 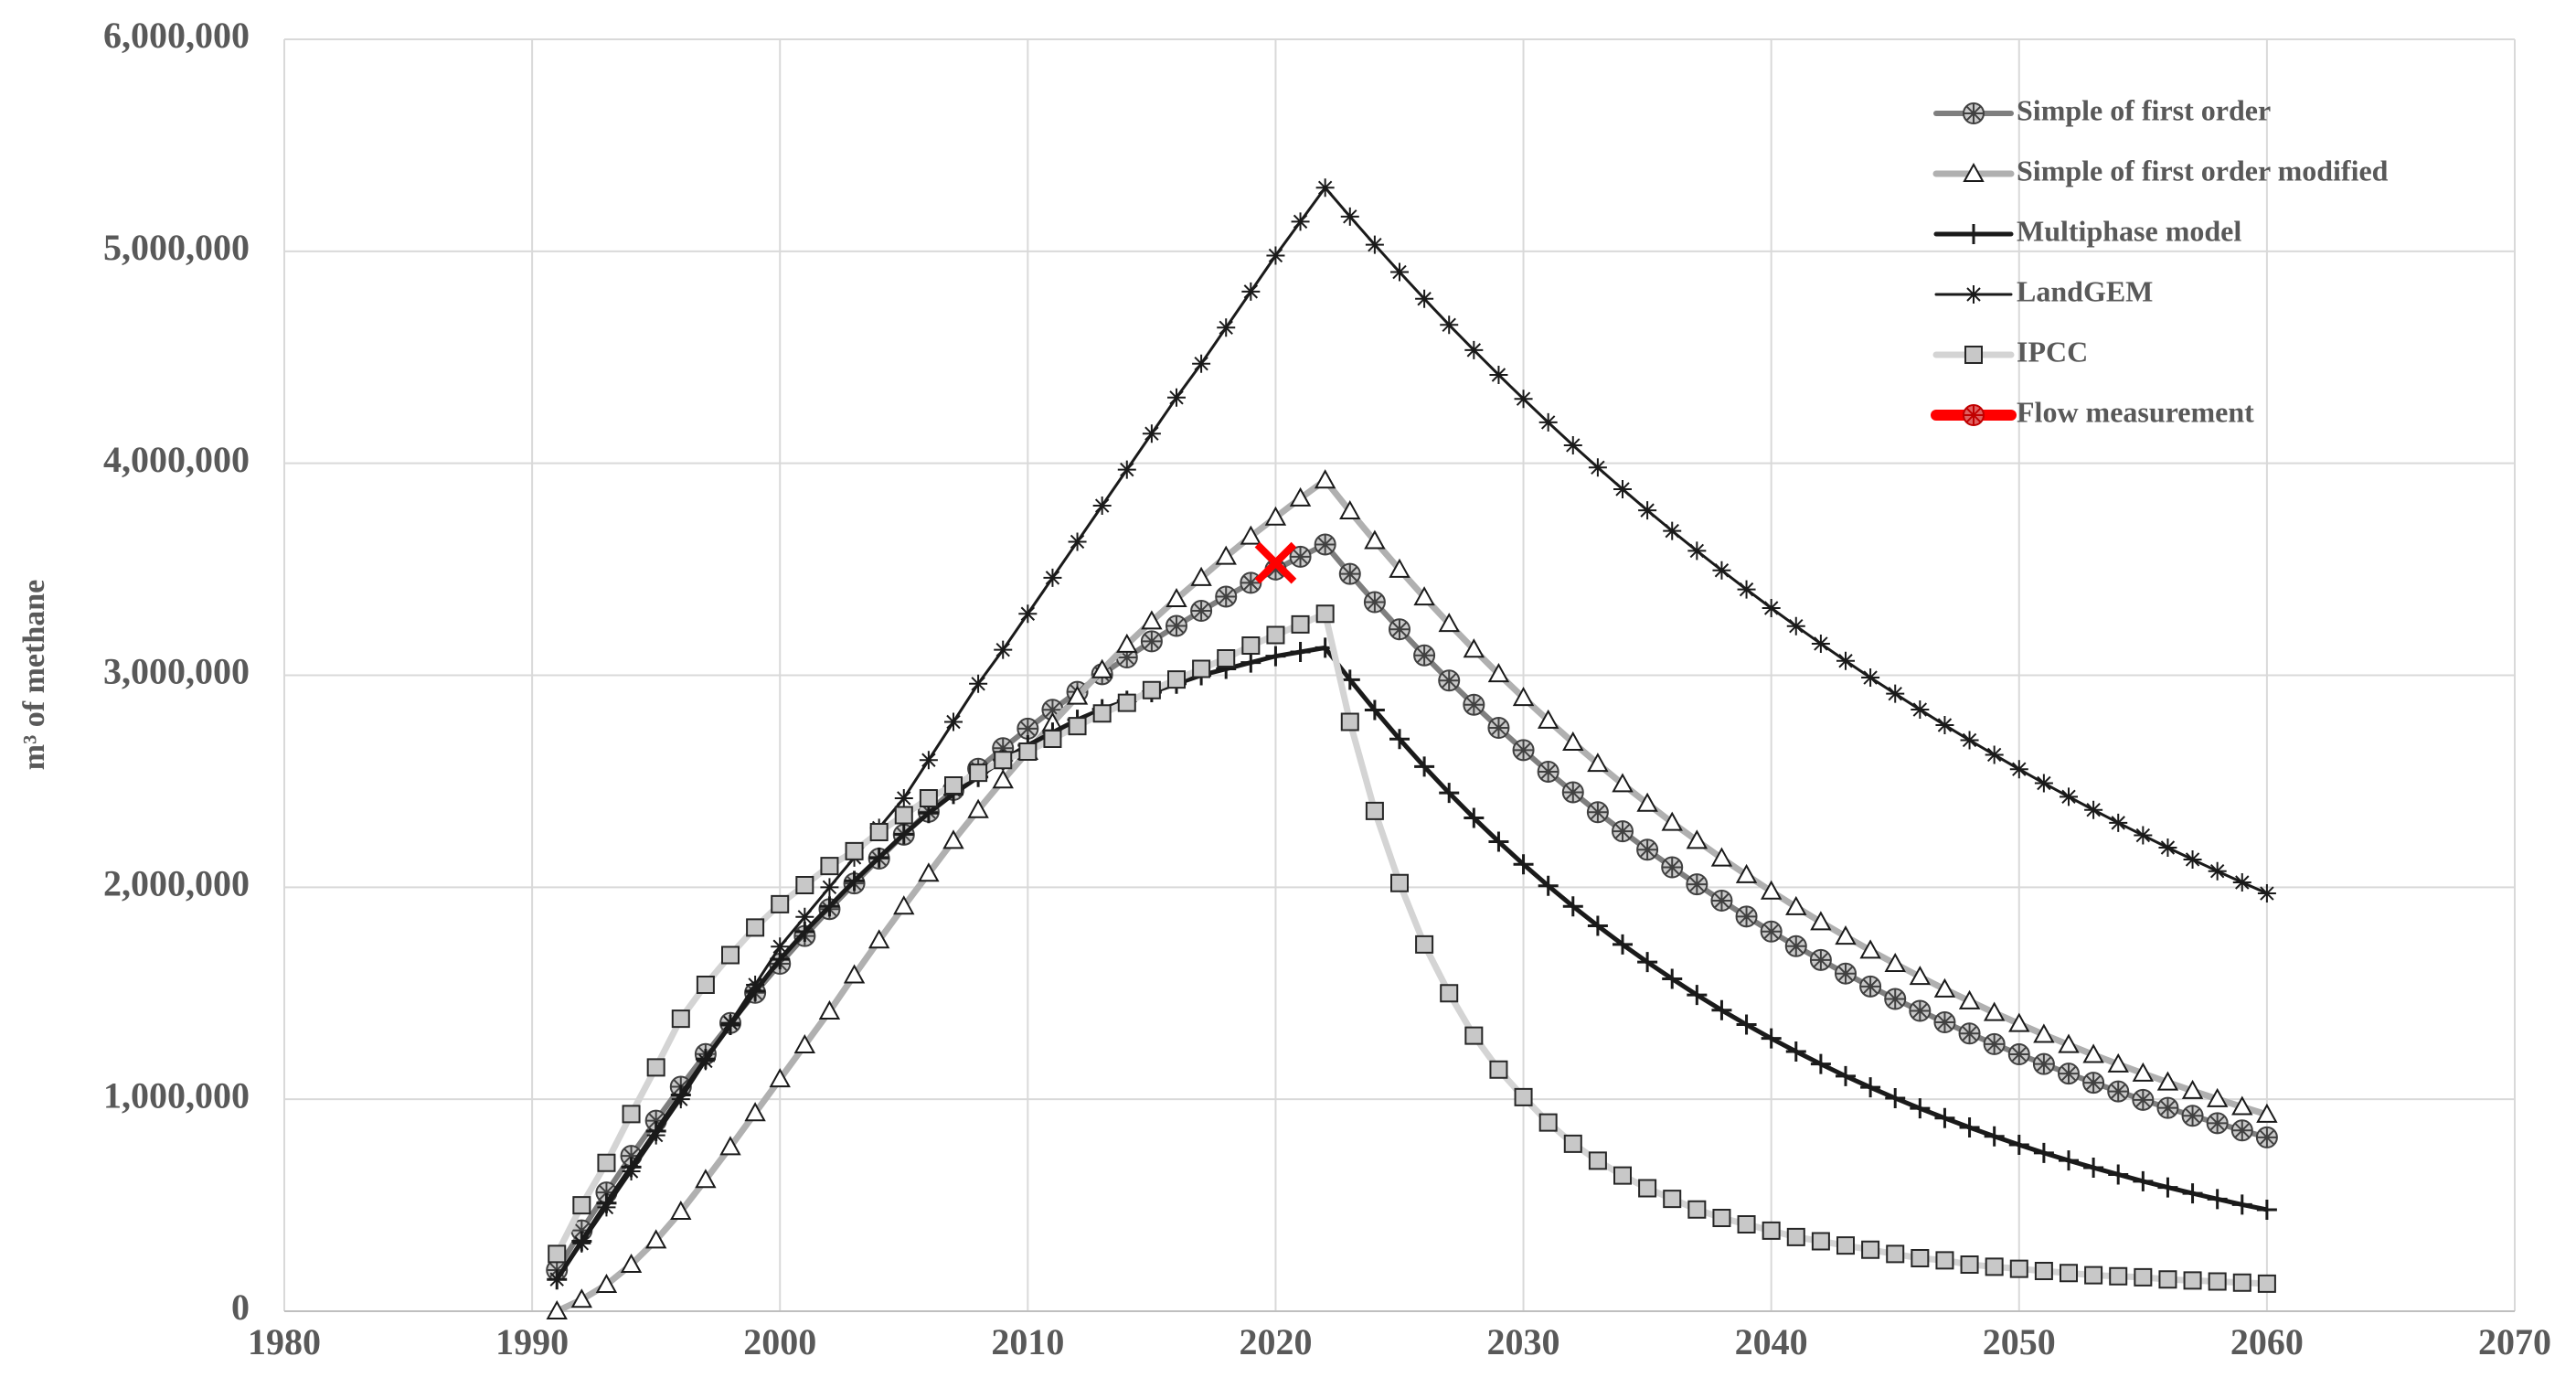 What do you see at coordinates (176, 883) in the screenshot?
I see `y-tick-label: 2,000,000` at bounding box center [176, 883].